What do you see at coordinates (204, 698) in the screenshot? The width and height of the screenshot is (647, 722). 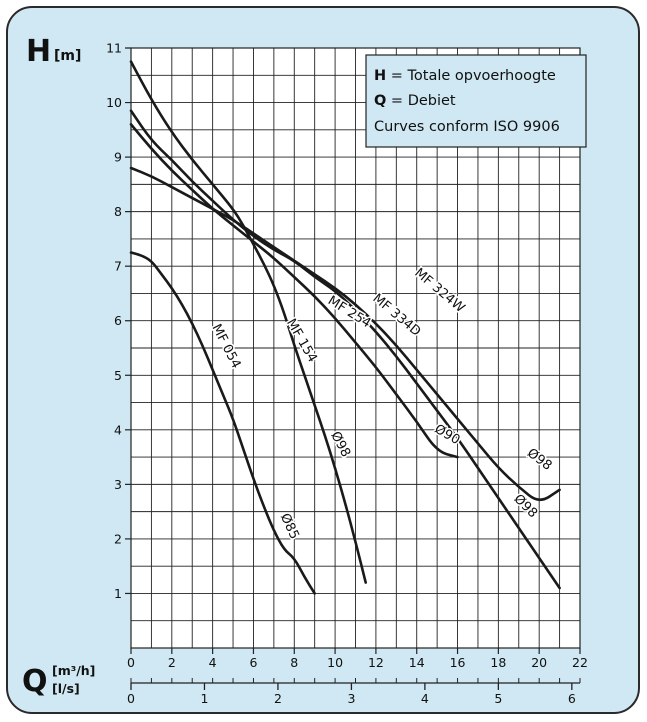 I see `secondary-x-tick-label: 1` at bounding box center [204, 698].